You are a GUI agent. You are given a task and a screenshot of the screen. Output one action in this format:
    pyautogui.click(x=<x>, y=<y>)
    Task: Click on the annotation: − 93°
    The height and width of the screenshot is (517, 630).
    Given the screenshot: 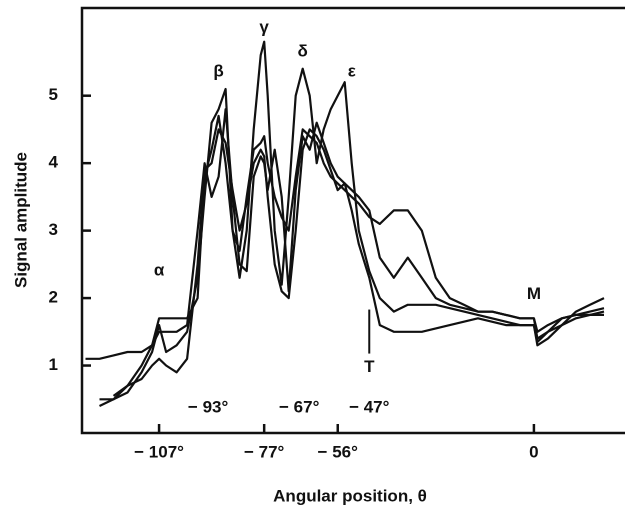 What is the action you would take?
    pyautogui.click(x=208, y=407)
    